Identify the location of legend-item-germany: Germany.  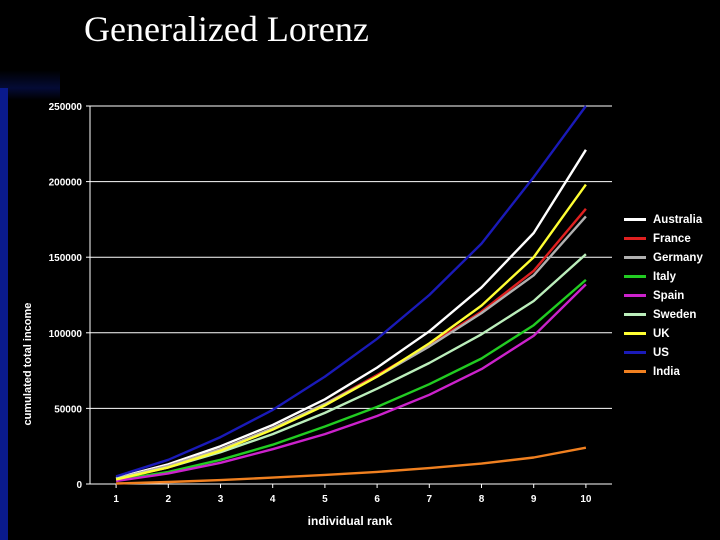
(663, 257).